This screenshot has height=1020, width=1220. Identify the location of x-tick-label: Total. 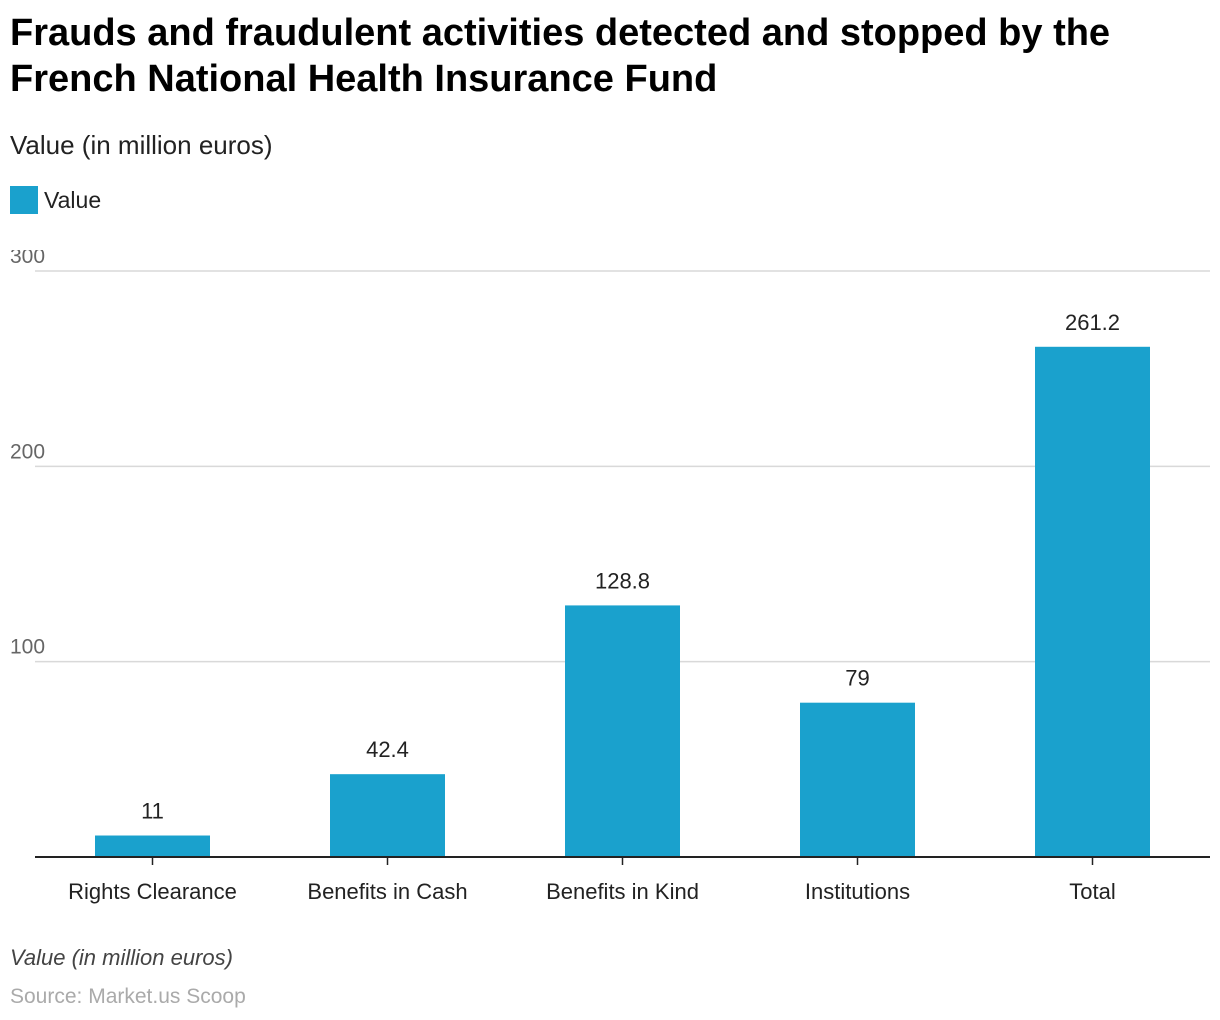
(1092, 891).